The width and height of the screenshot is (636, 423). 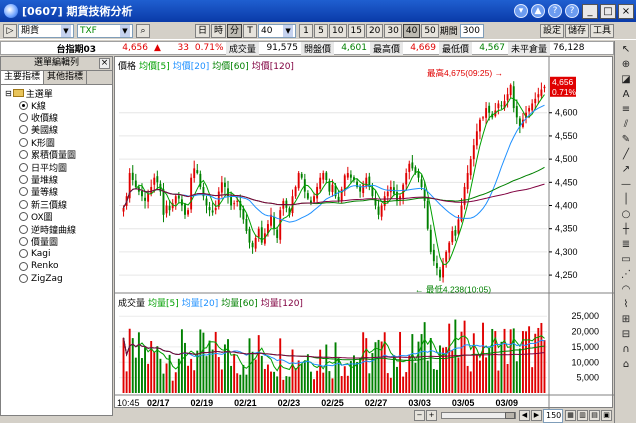 I want to click on text-icon: A, so click(x=626, y=94).